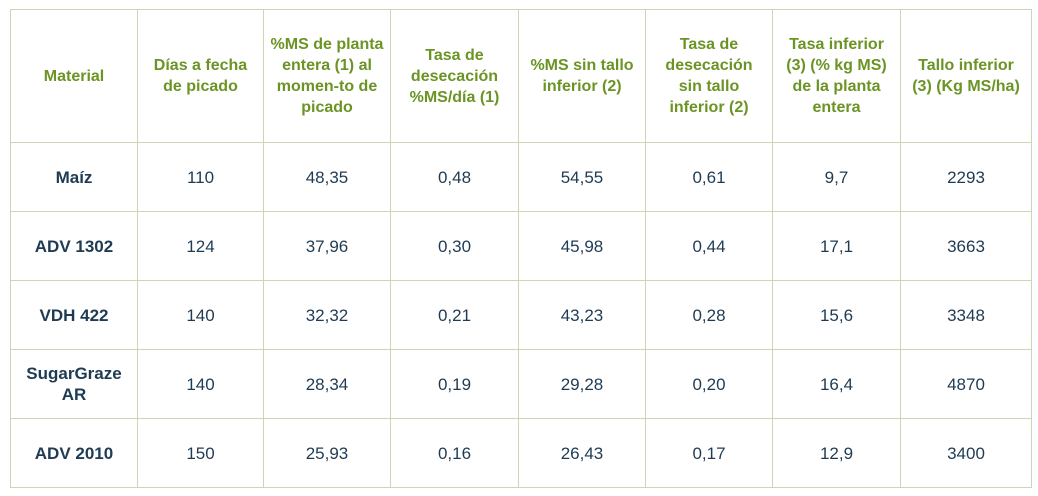 This screenshot has width=1038, height=496. What do you see at coordinates (327, 246) in the screenshot?
I see `cell-ms-planta: 37,96` at bounding box center [327, 246].